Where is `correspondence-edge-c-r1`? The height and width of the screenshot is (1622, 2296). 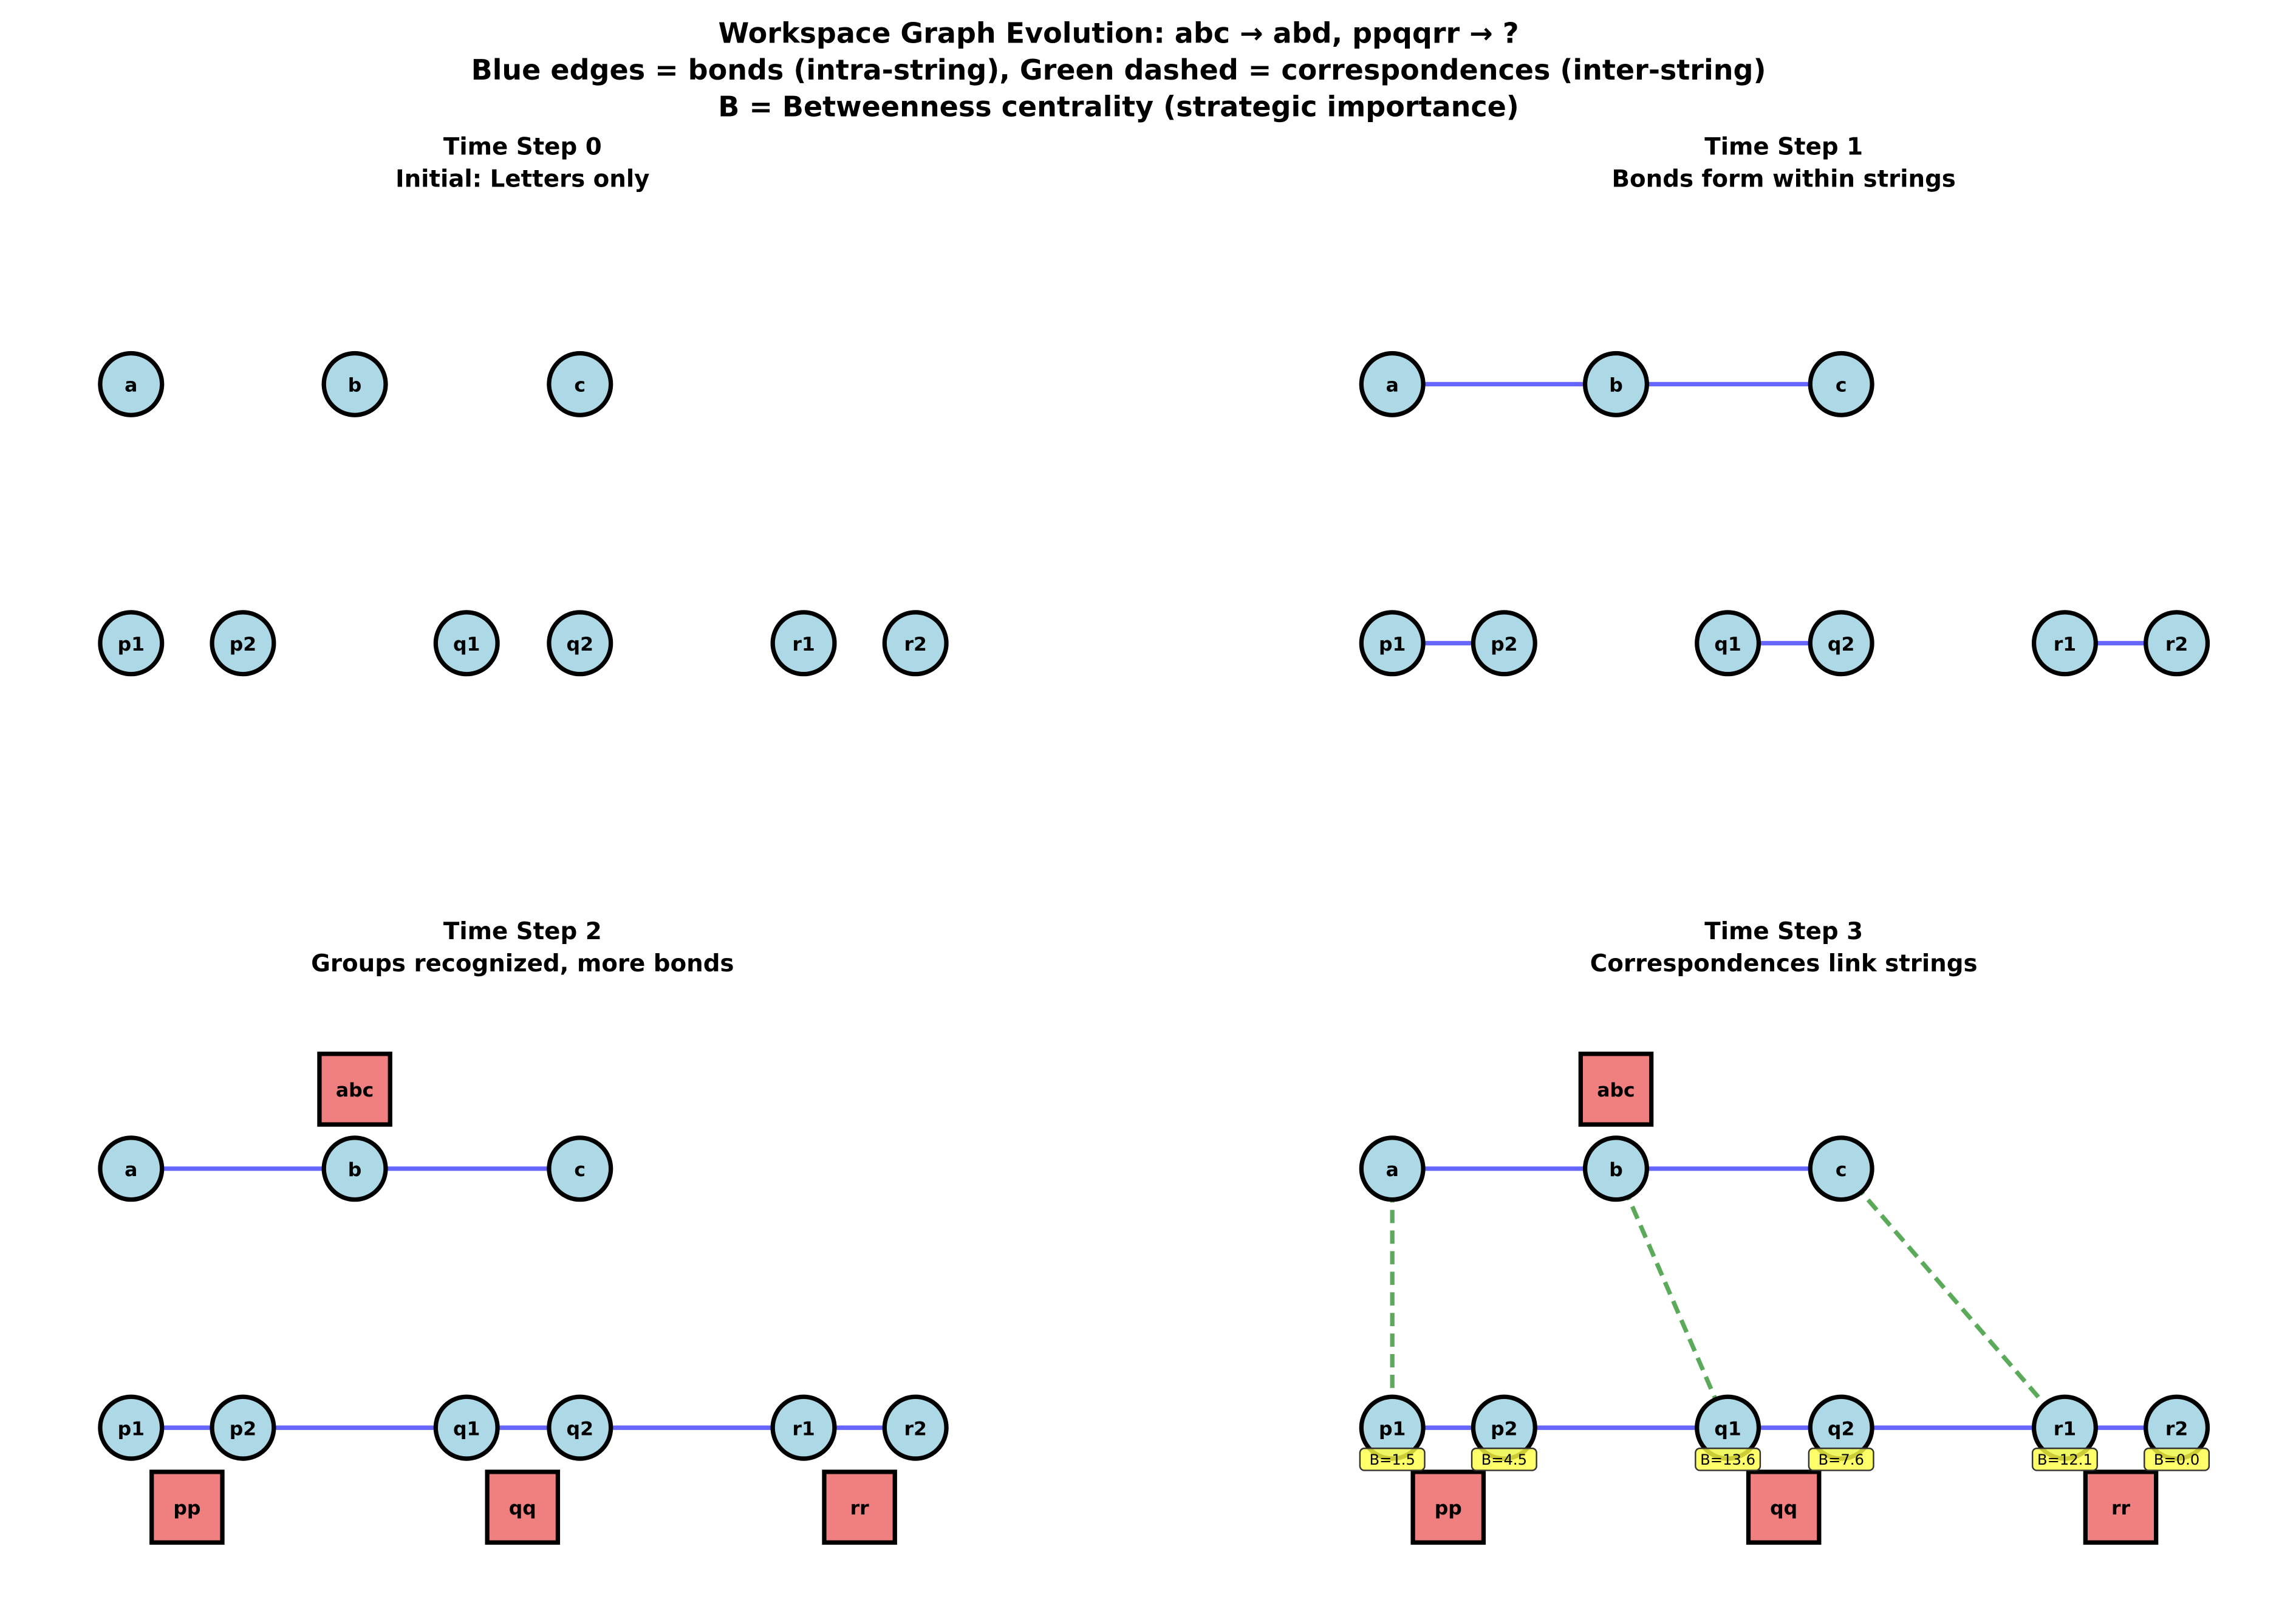
correspondence-edge-c-r1 is located at coordinates (1953, 1298).